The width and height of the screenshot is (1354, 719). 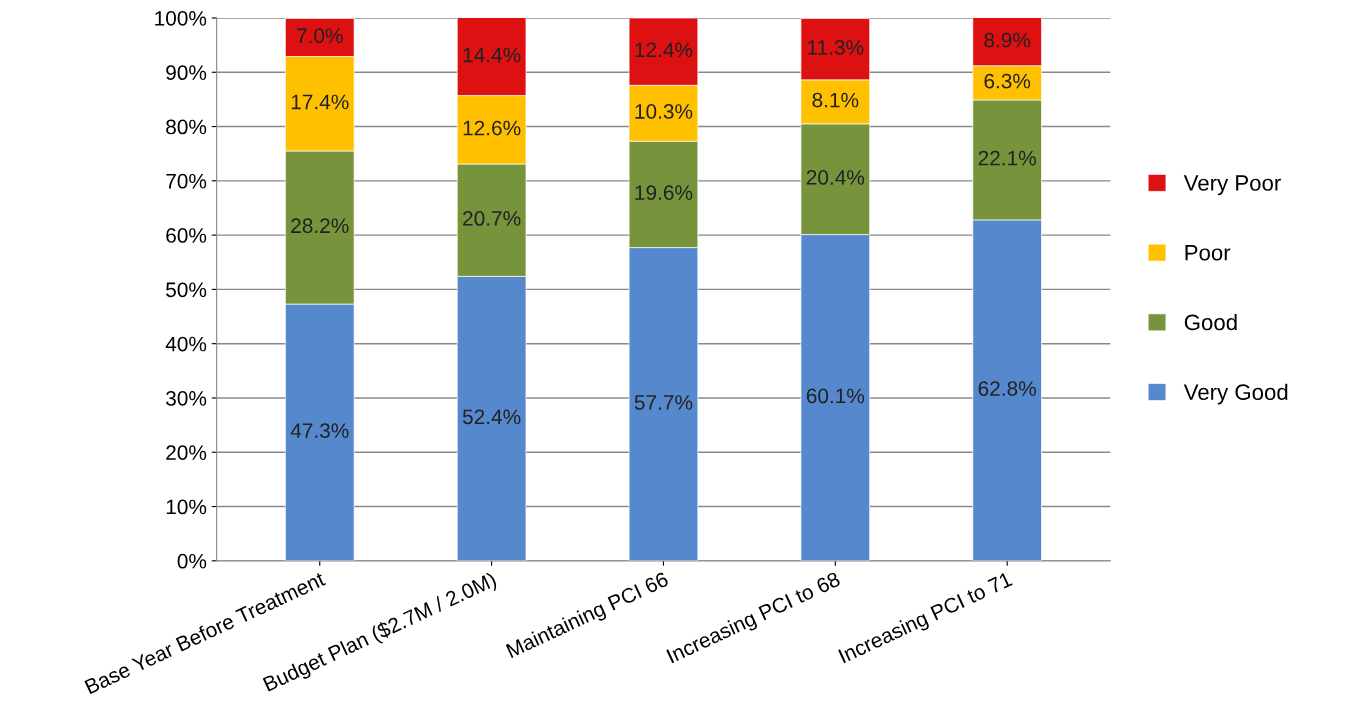 I want to click on y-tick-label: 10%, so click(x=186, y=507).